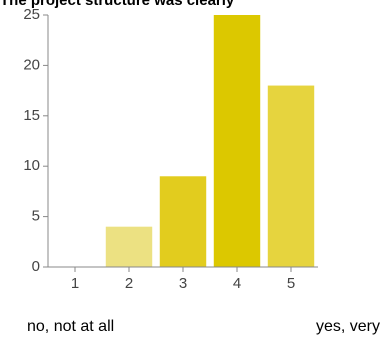  What do you see at coordinates (129, 283) in the screenshot?
I see `x-tick-label: 2` at bounding box center [129, 283].